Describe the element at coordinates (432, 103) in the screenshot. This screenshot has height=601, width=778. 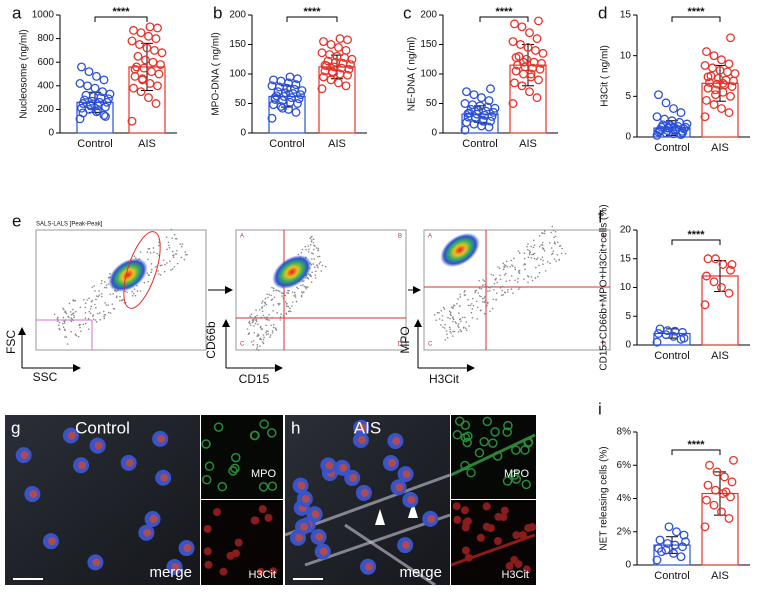
I see `y-tick-label: 50` at that location.